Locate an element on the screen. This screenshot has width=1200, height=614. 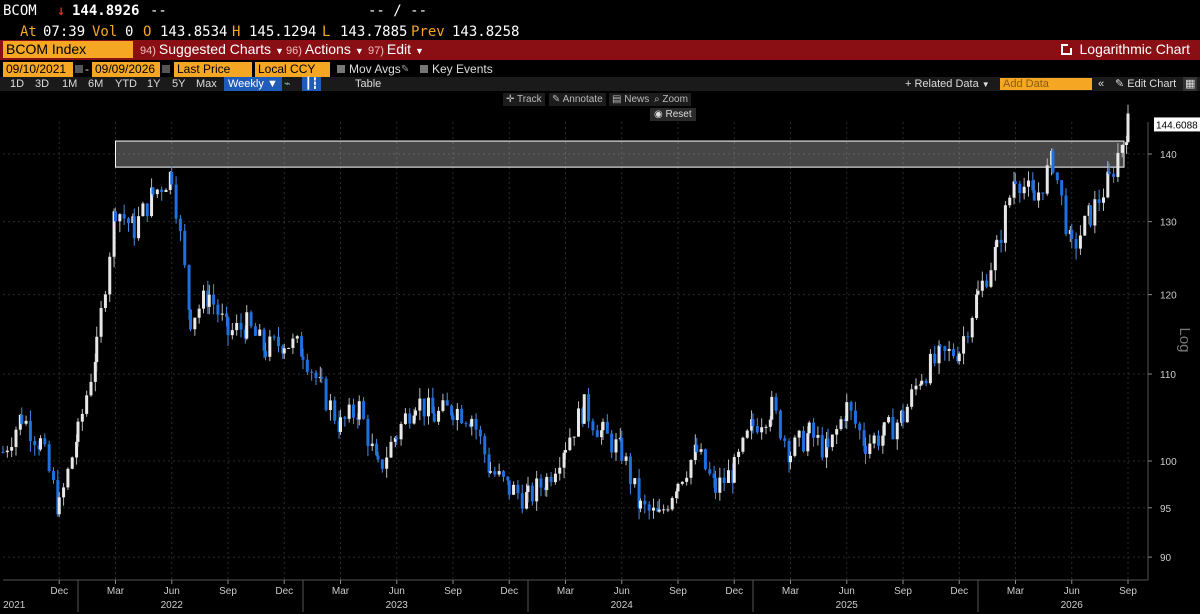
logarithmic-chart-label: Logarithmic Chart is located at coordinates (1135, 49).